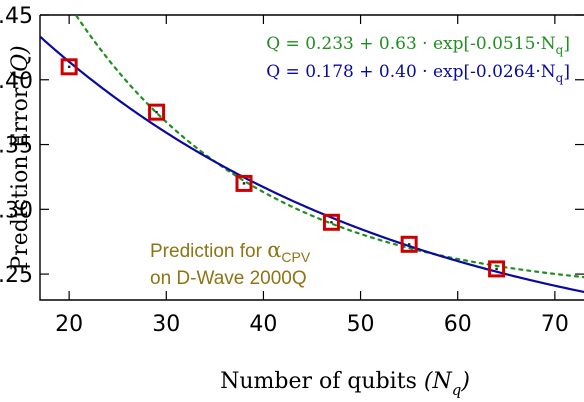 The image size is (584, 402). What do you see at coordinates (411, 72) in the screenshot?
I see `blue-eq-main: Q = 0.178 + 0.40 · exp[-0.0264·N` at bounding box center [411, 72].